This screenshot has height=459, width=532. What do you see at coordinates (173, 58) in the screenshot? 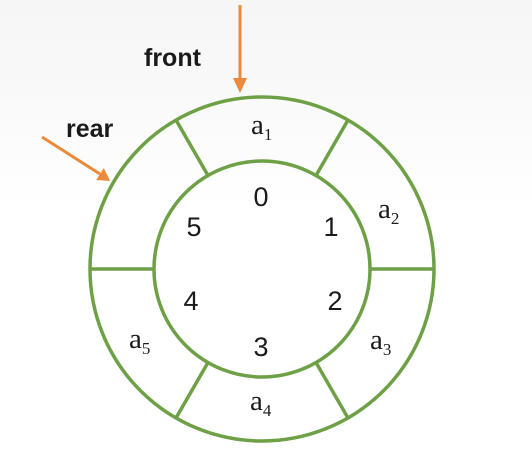
I see `front-label: front` at bounding box center [173, 58].